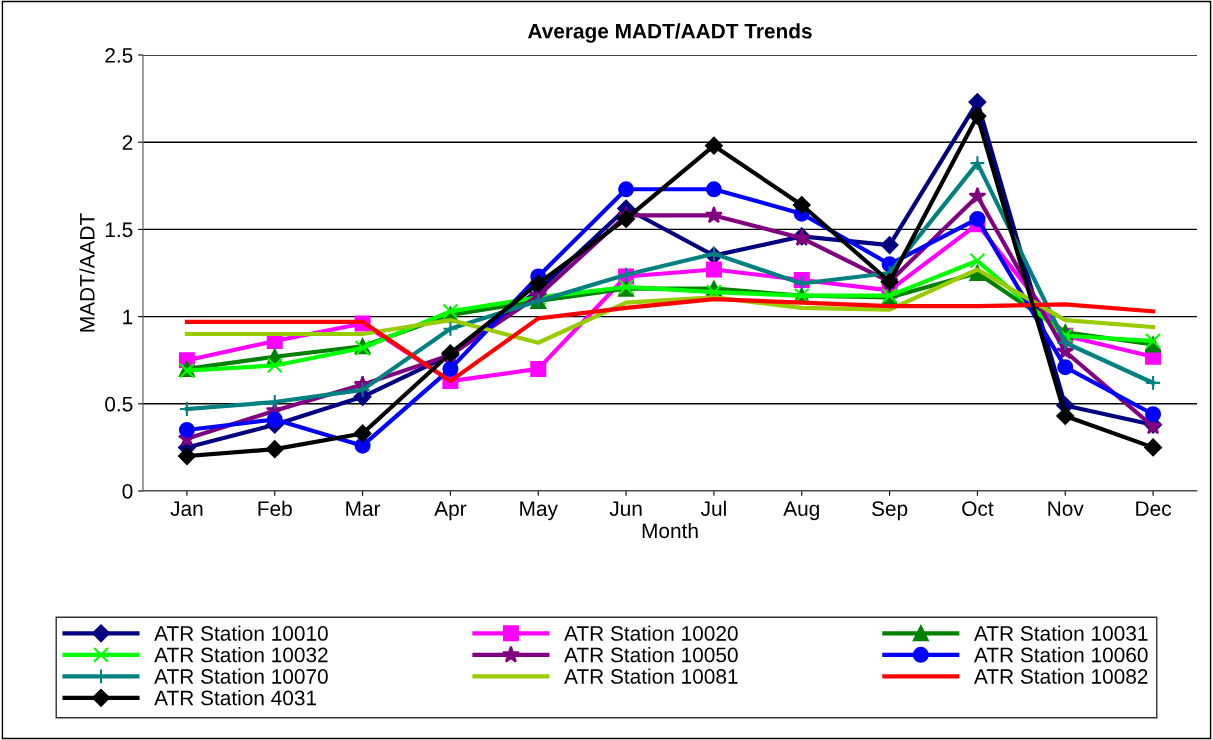 The image size is (1213, 740). Describe the element at coordinates (127, 491) in the screenshot. I see `y-tick-label: 0` at that location.